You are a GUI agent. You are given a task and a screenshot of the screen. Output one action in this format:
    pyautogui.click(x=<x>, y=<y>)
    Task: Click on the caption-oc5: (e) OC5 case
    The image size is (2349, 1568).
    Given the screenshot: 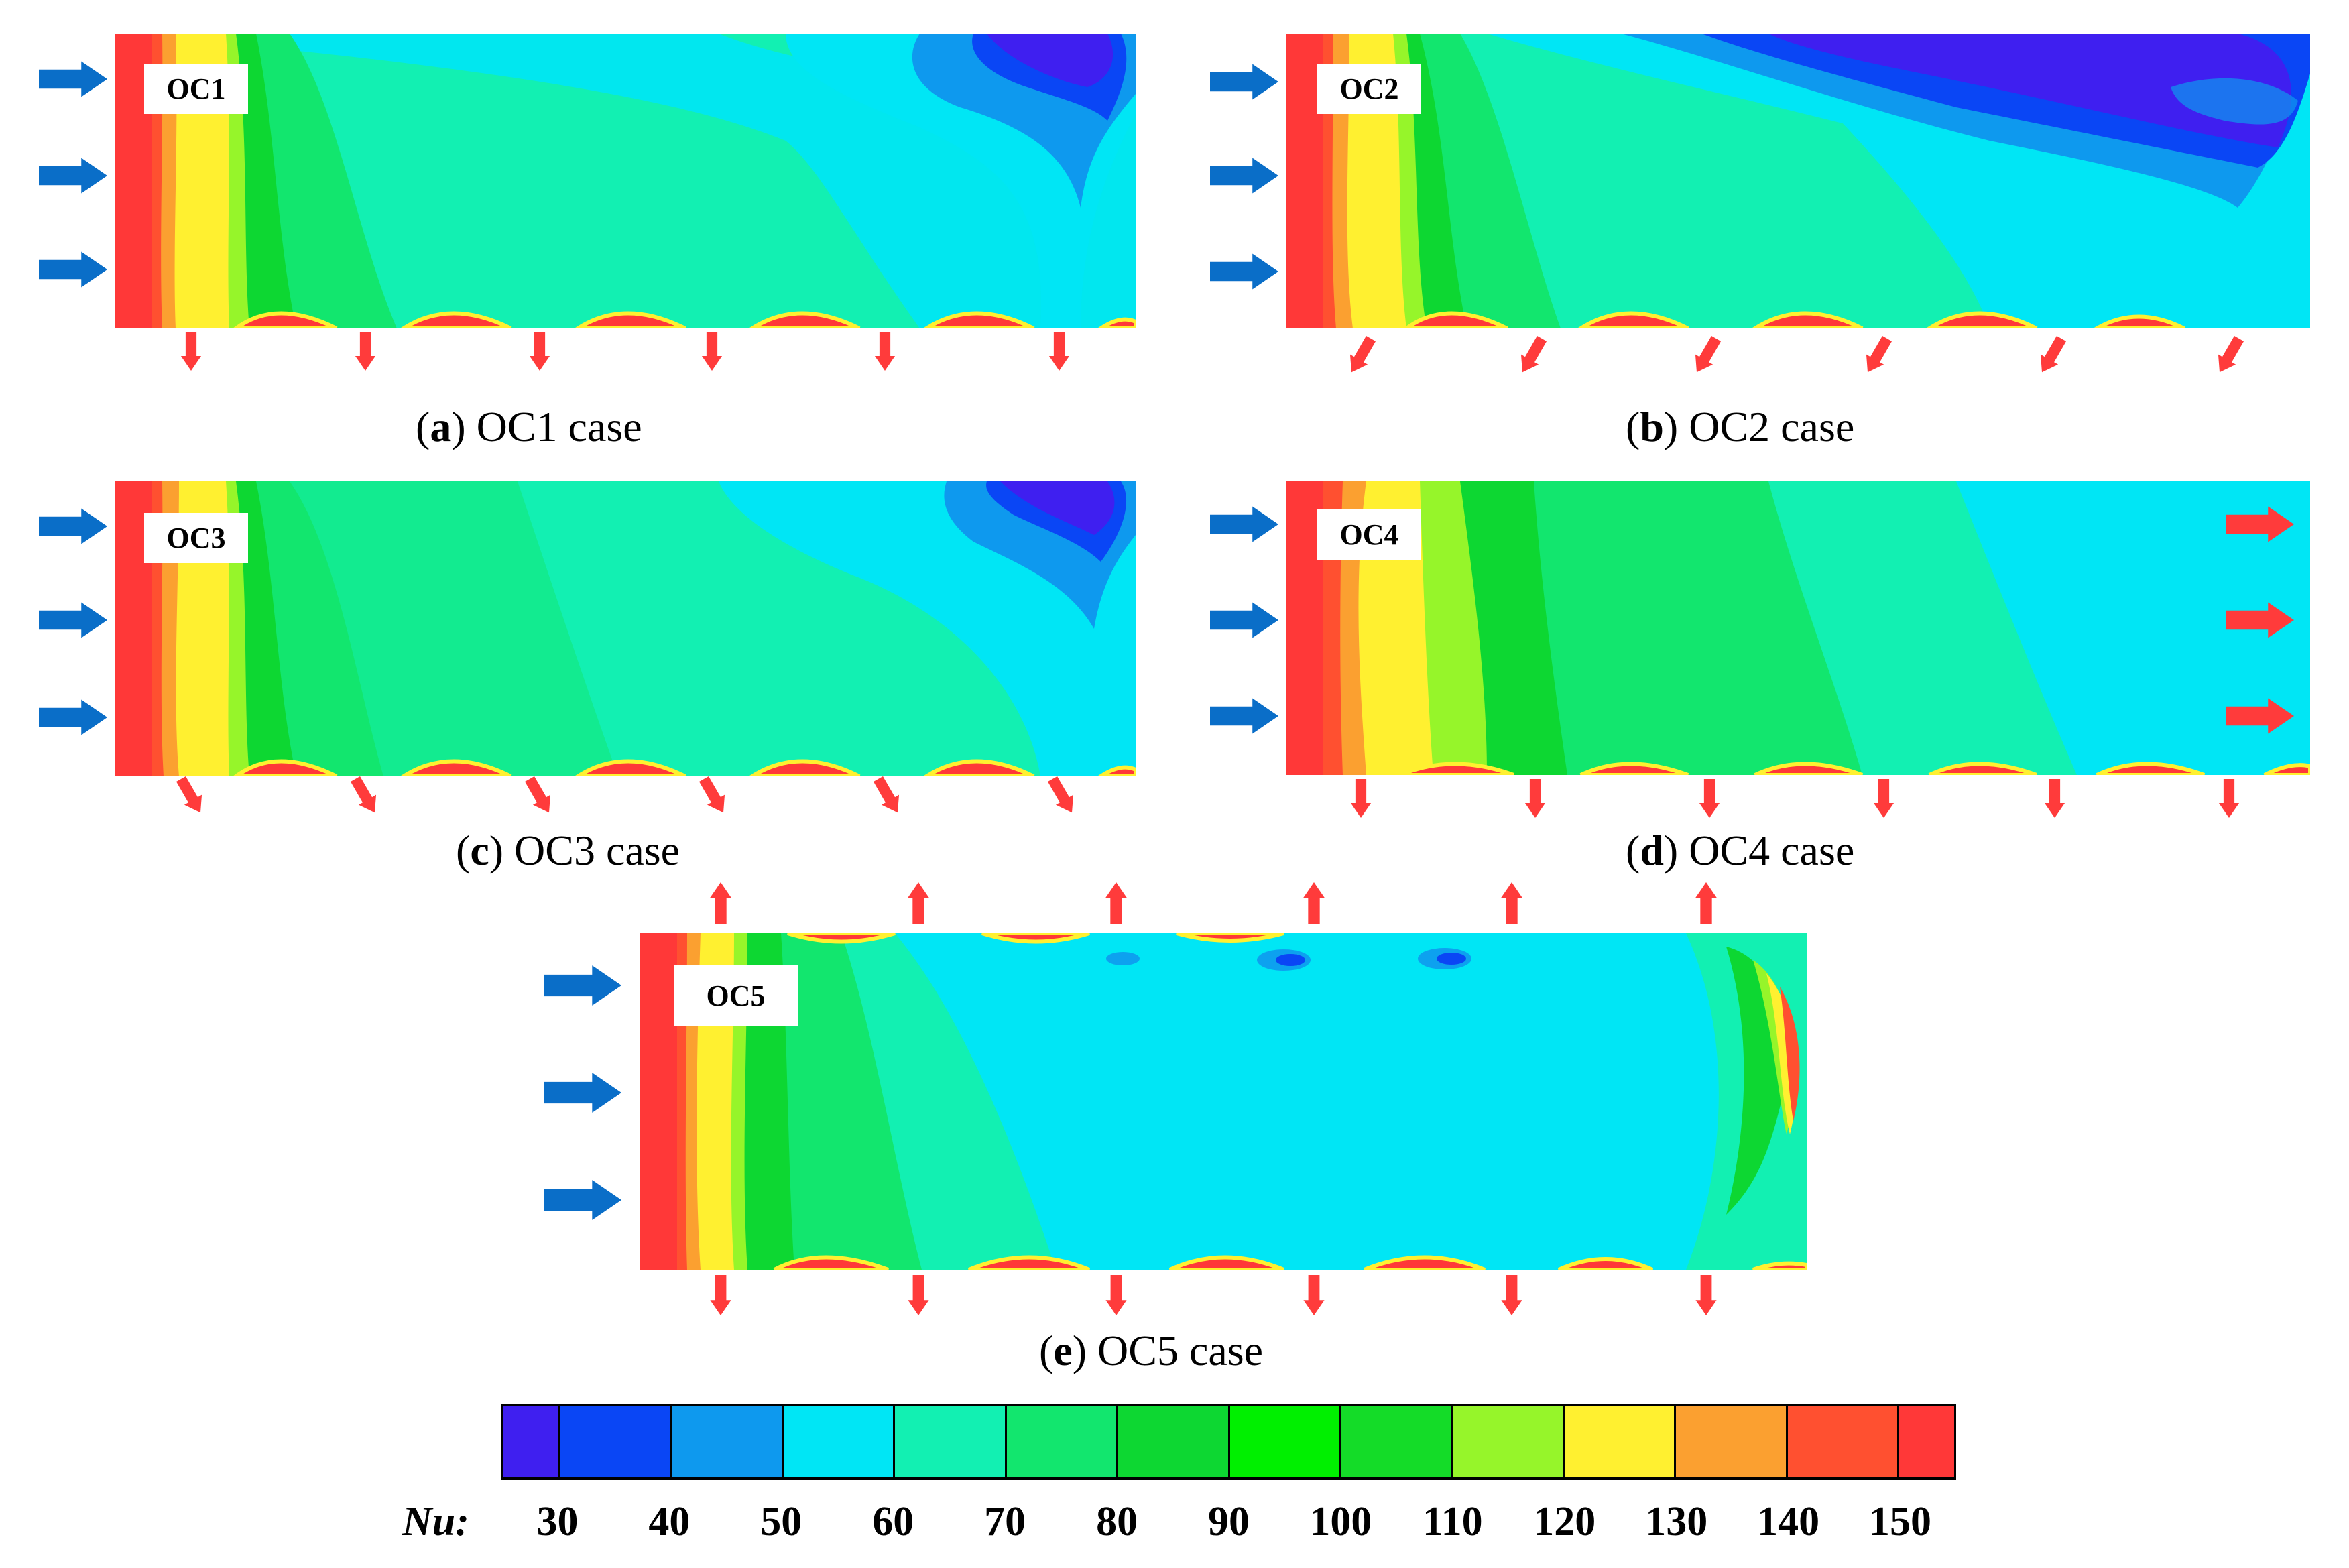 What is the action you would take?
    pyautogui.click(x=1151, y=1350)
    